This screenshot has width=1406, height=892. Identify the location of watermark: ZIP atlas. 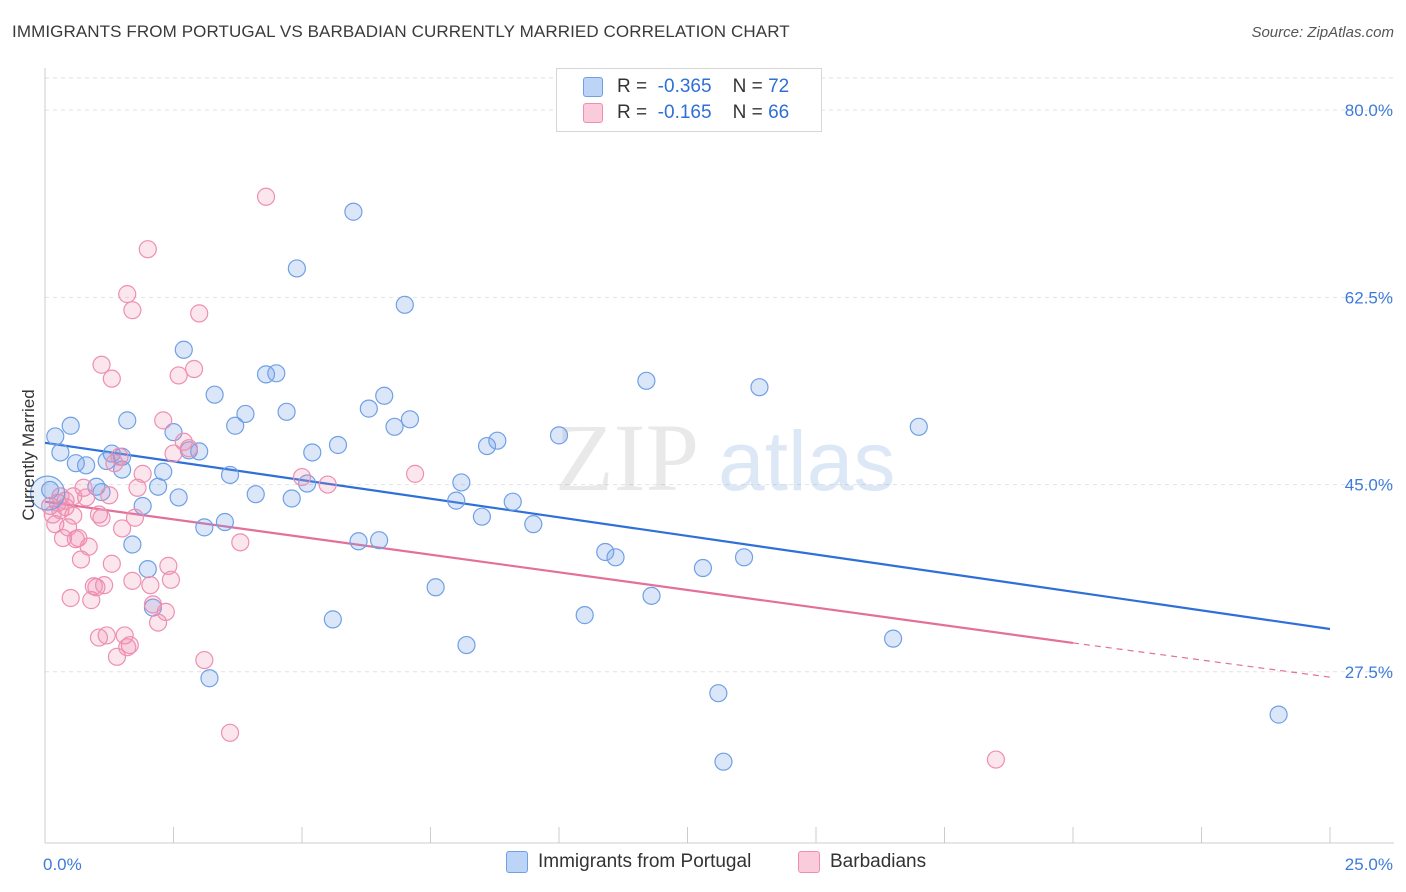
(725, 457).